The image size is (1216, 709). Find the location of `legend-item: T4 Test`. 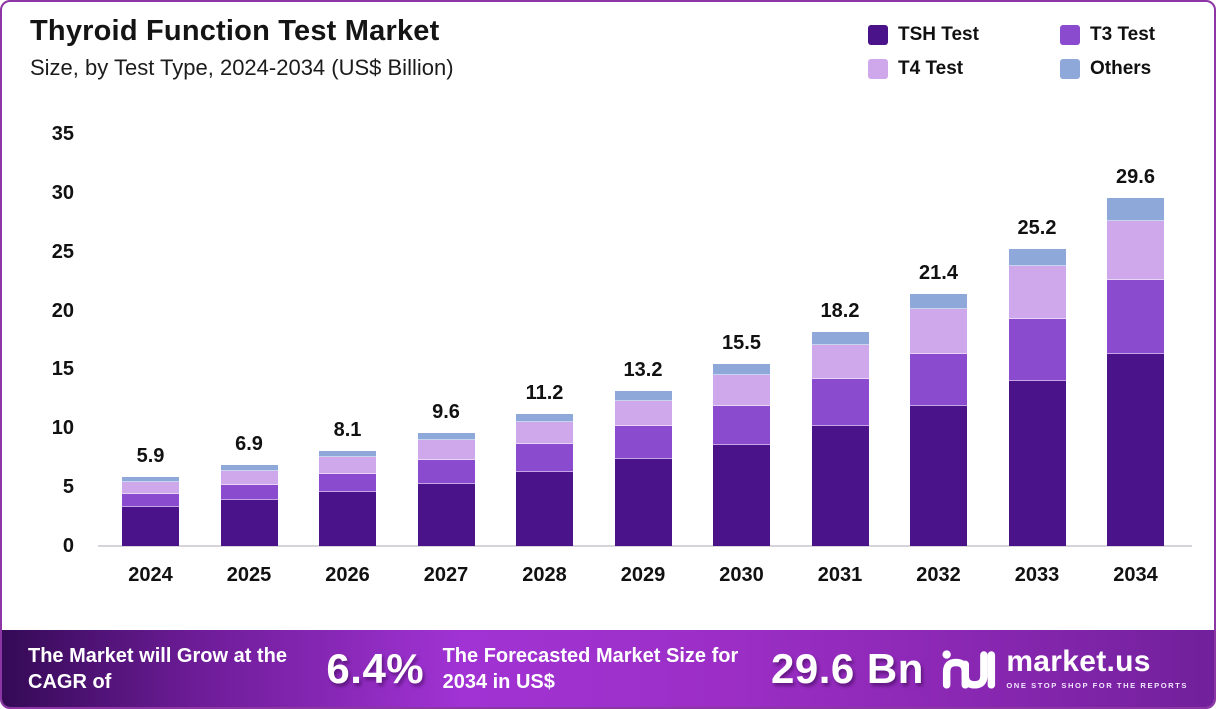

legend-item: T4 Test is located at coordinates (964, 69).